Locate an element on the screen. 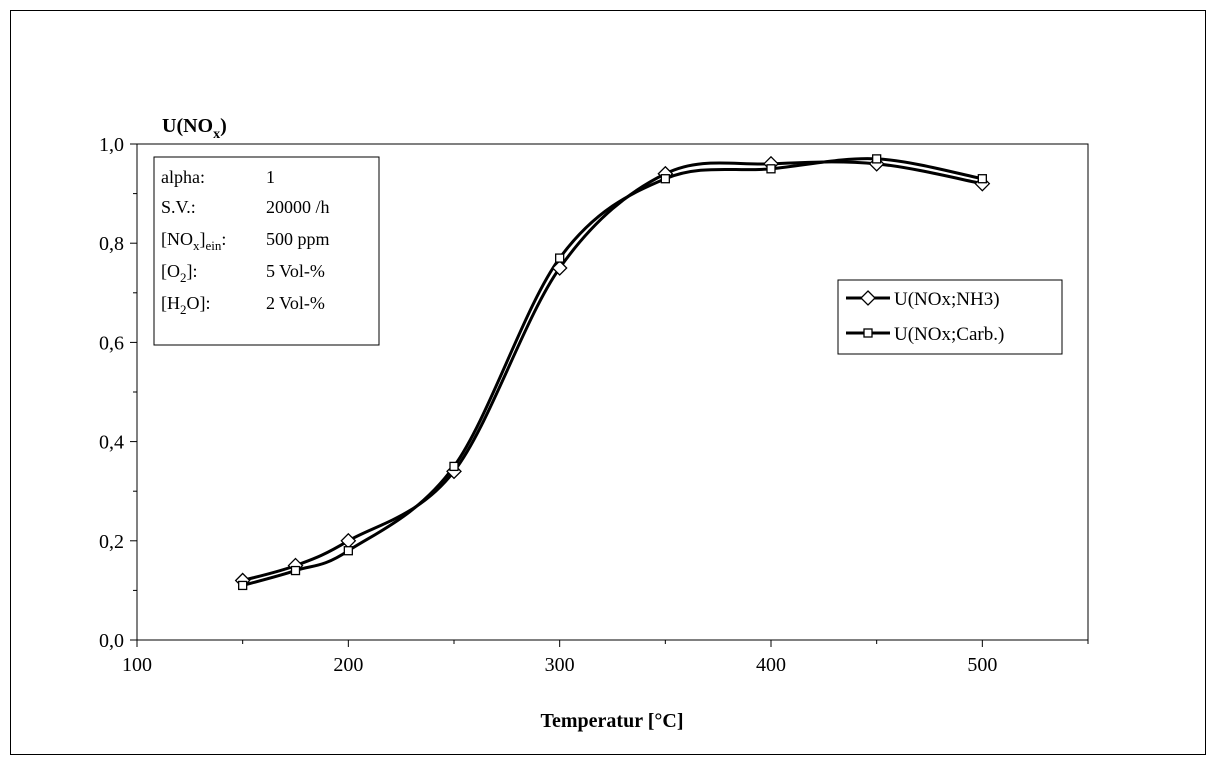 Image resolution: width=1208 pixels, height=760 pixels. y-tick-label: 0,2 is located at coordinates (111, 542).